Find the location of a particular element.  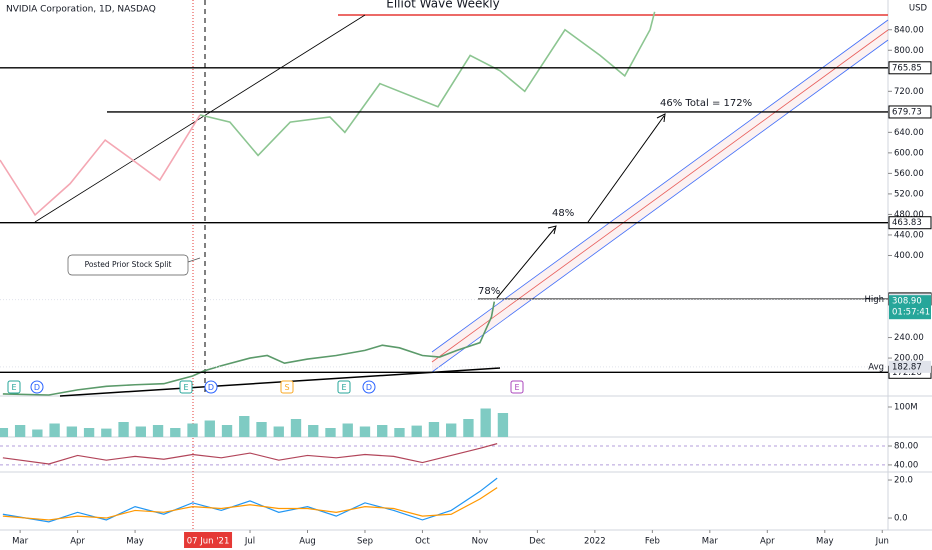

y-tick-label: 560.00 is located at coordinates (909, 174).